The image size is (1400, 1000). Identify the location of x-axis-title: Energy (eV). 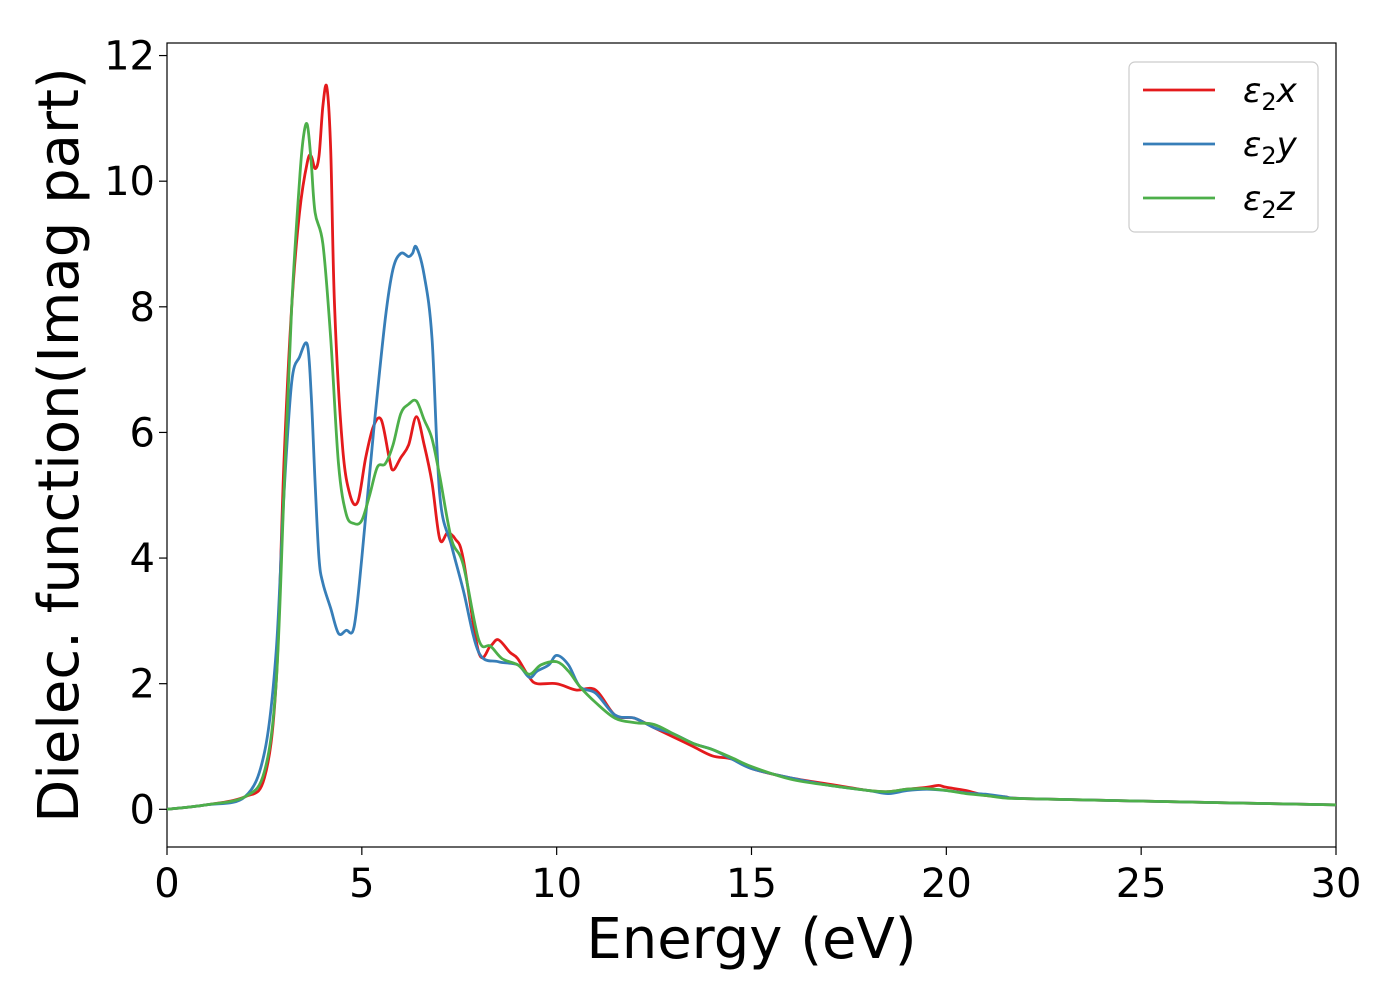
(751, 939).